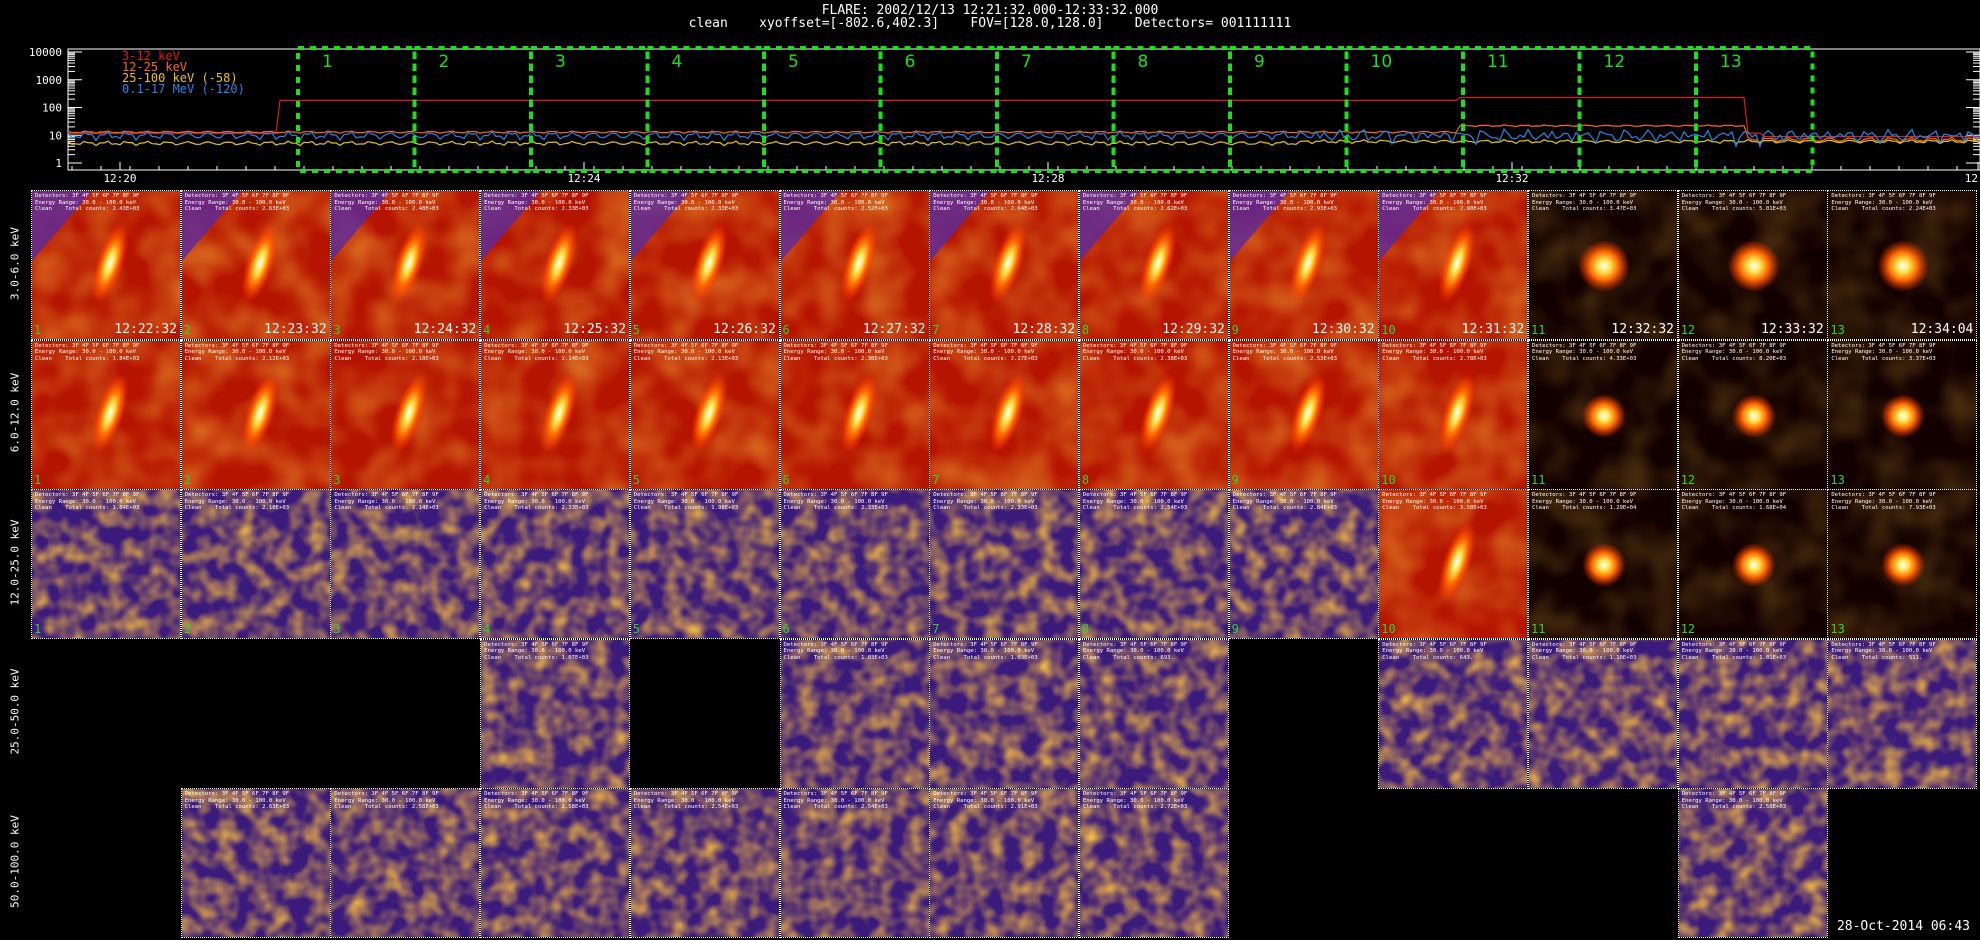 Image resolution: width=1980 pixels, height=940 pixels. What do you see at coordinates (55, 135) in the screenshot?
I see `y-tick-label: 10` at bounding box center [55, 135].